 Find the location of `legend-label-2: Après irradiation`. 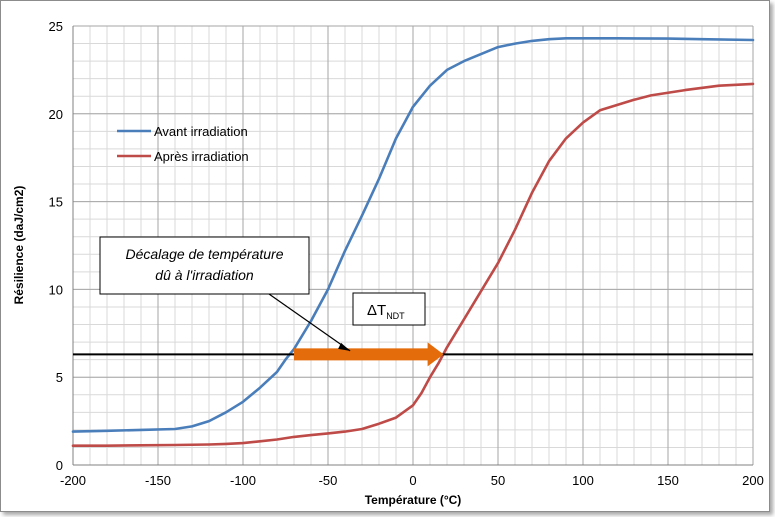

legend-label-2: Après irradiation is located at coordinates (201, 156).